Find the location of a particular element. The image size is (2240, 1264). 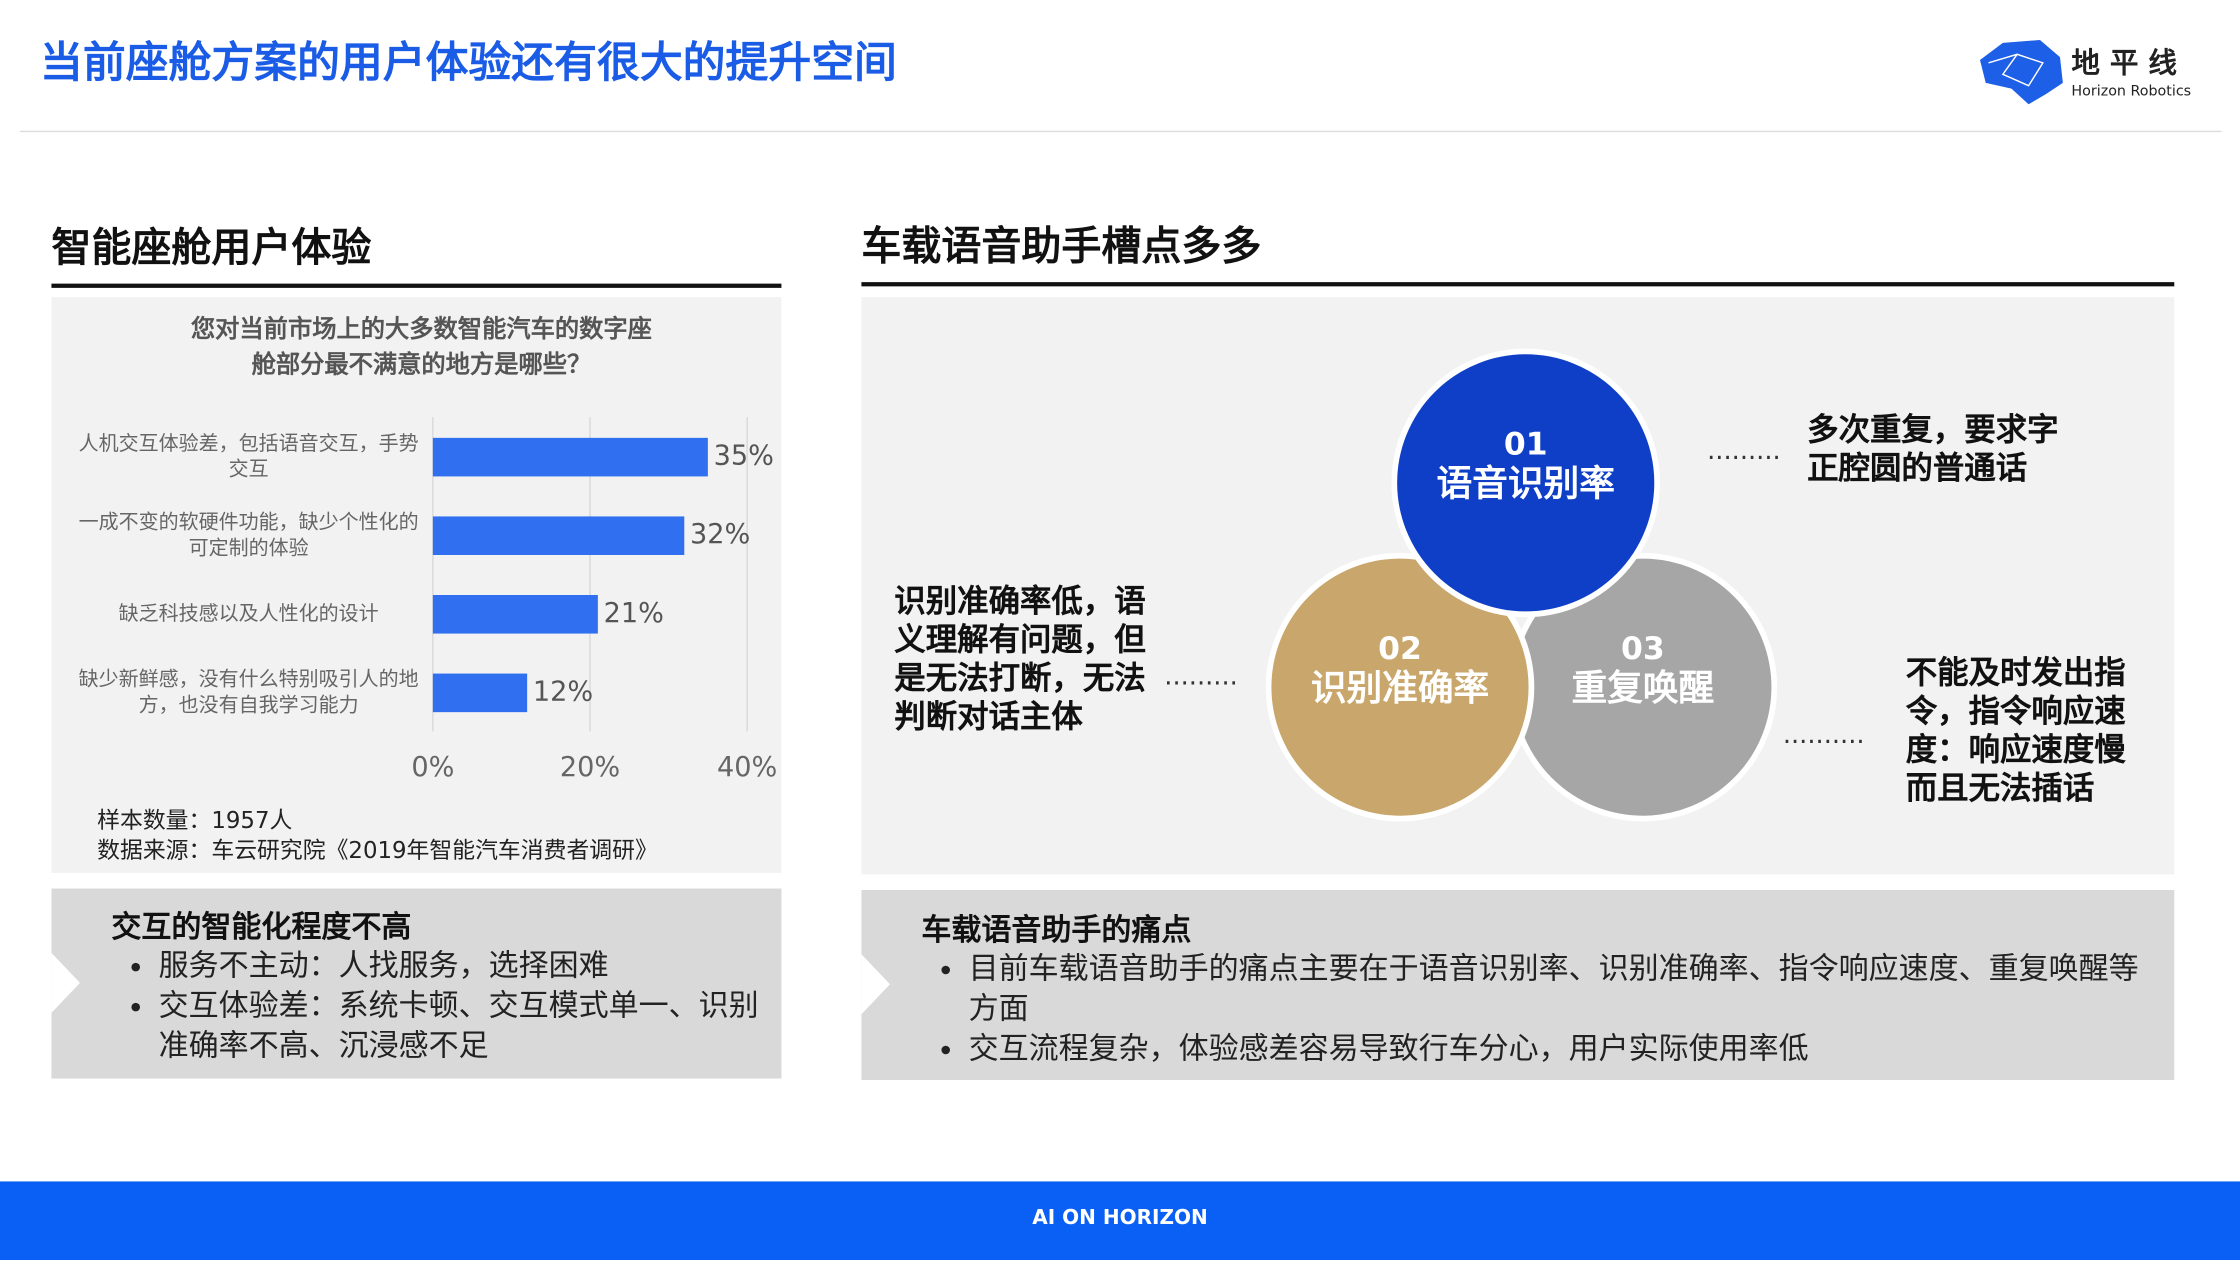

category-wrap: 缺少新鲜感，没有什么特别吸引人的地方，也没有自我学习能力 is located at coordinates (248, 693).